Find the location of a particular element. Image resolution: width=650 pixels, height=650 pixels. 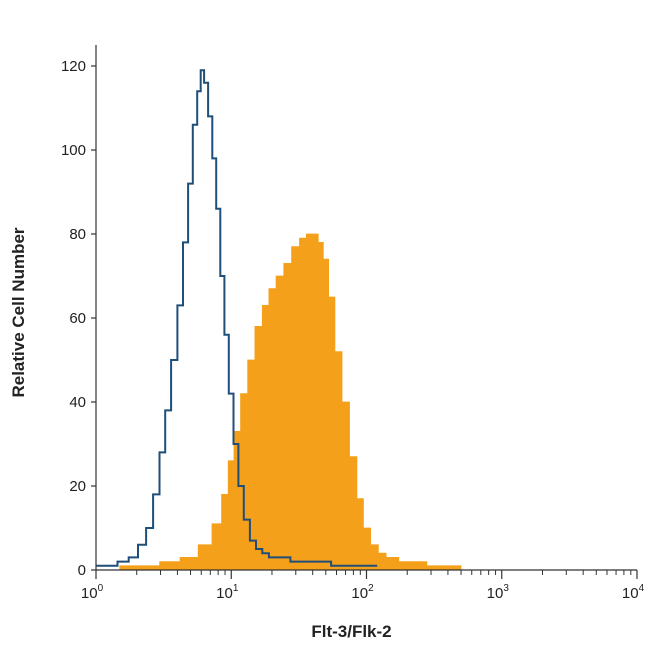

x-tick-exponent: 3 is located at coordinates (506, 588).